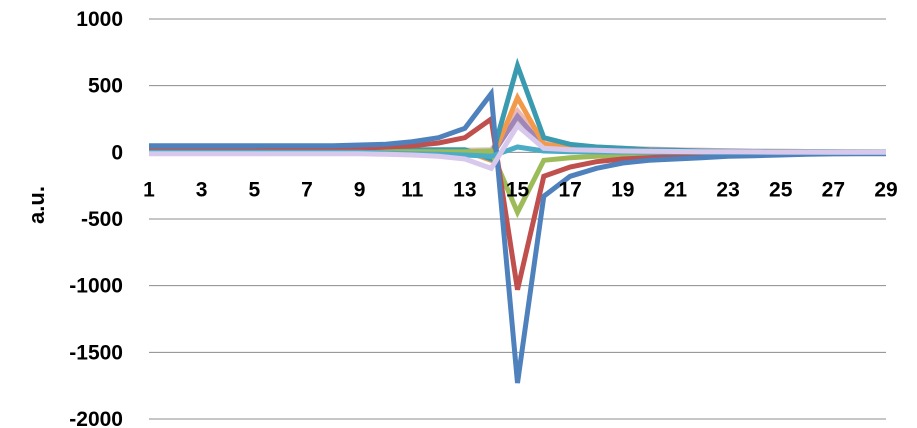 The height and width of the screenshot is (428, 917). I want to click on x-tick-label: 15, so click(518, 189).